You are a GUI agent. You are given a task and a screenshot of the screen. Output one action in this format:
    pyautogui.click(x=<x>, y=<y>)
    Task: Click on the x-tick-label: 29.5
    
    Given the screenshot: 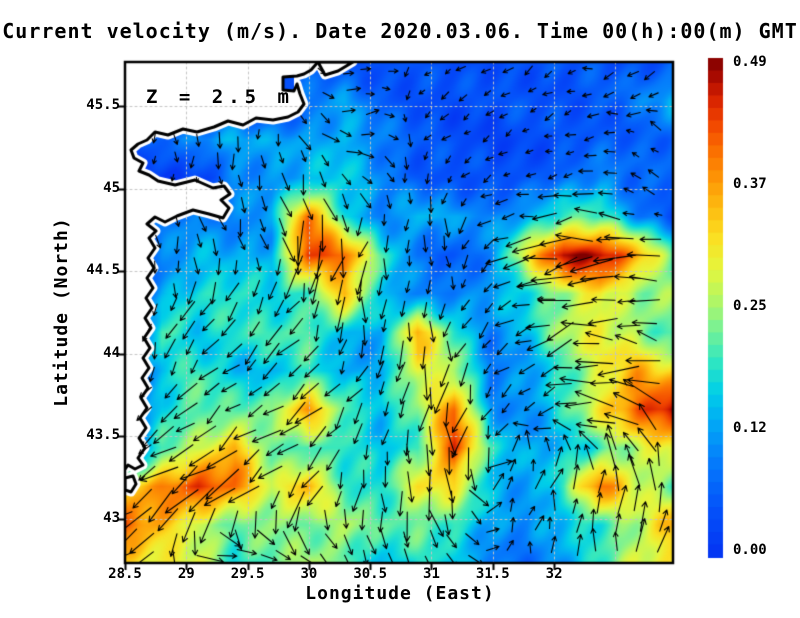 What is the action you would take?
    pyautogui.click(x=247, y=574)
    